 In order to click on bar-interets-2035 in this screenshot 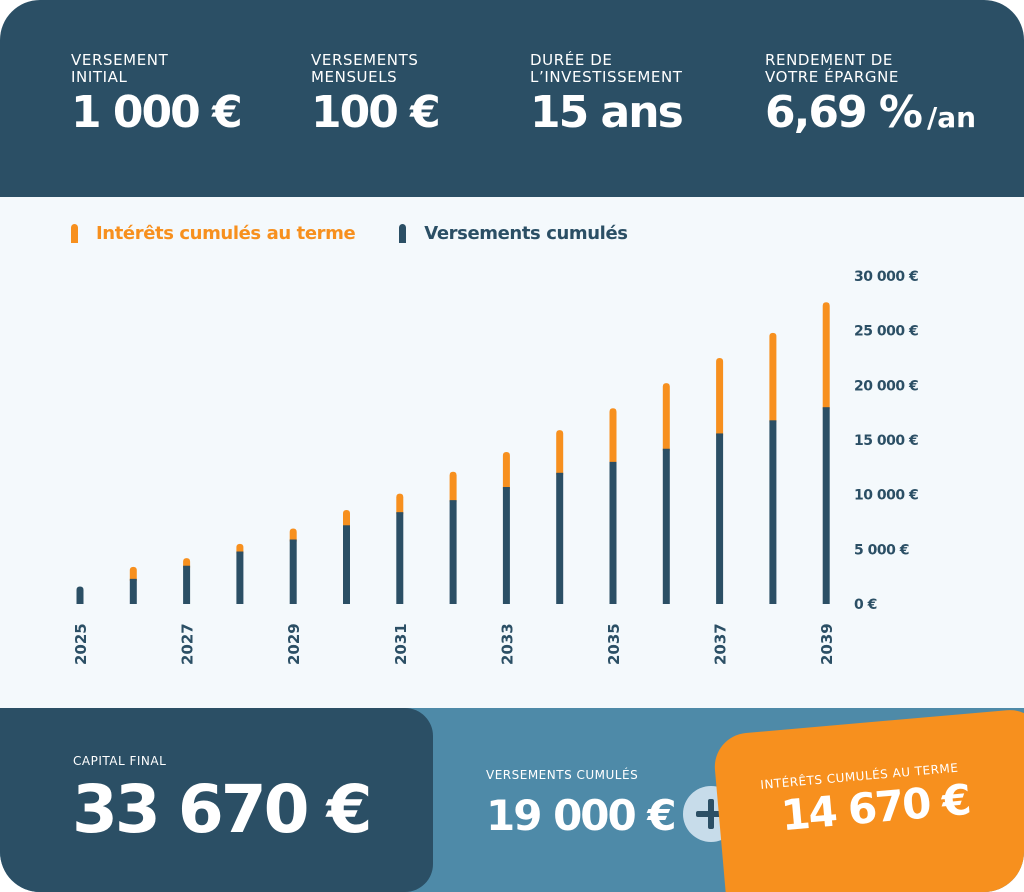, I will do `click(613, 436)`.